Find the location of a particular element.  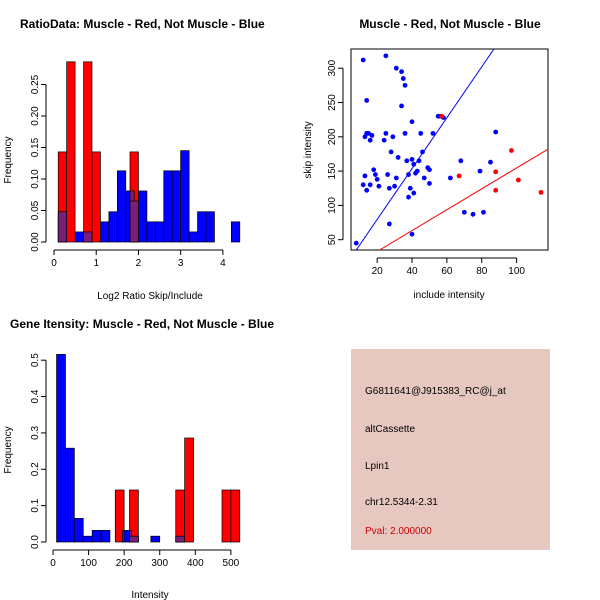

x-tick-label: 3 is located at coordinates (181, 263).